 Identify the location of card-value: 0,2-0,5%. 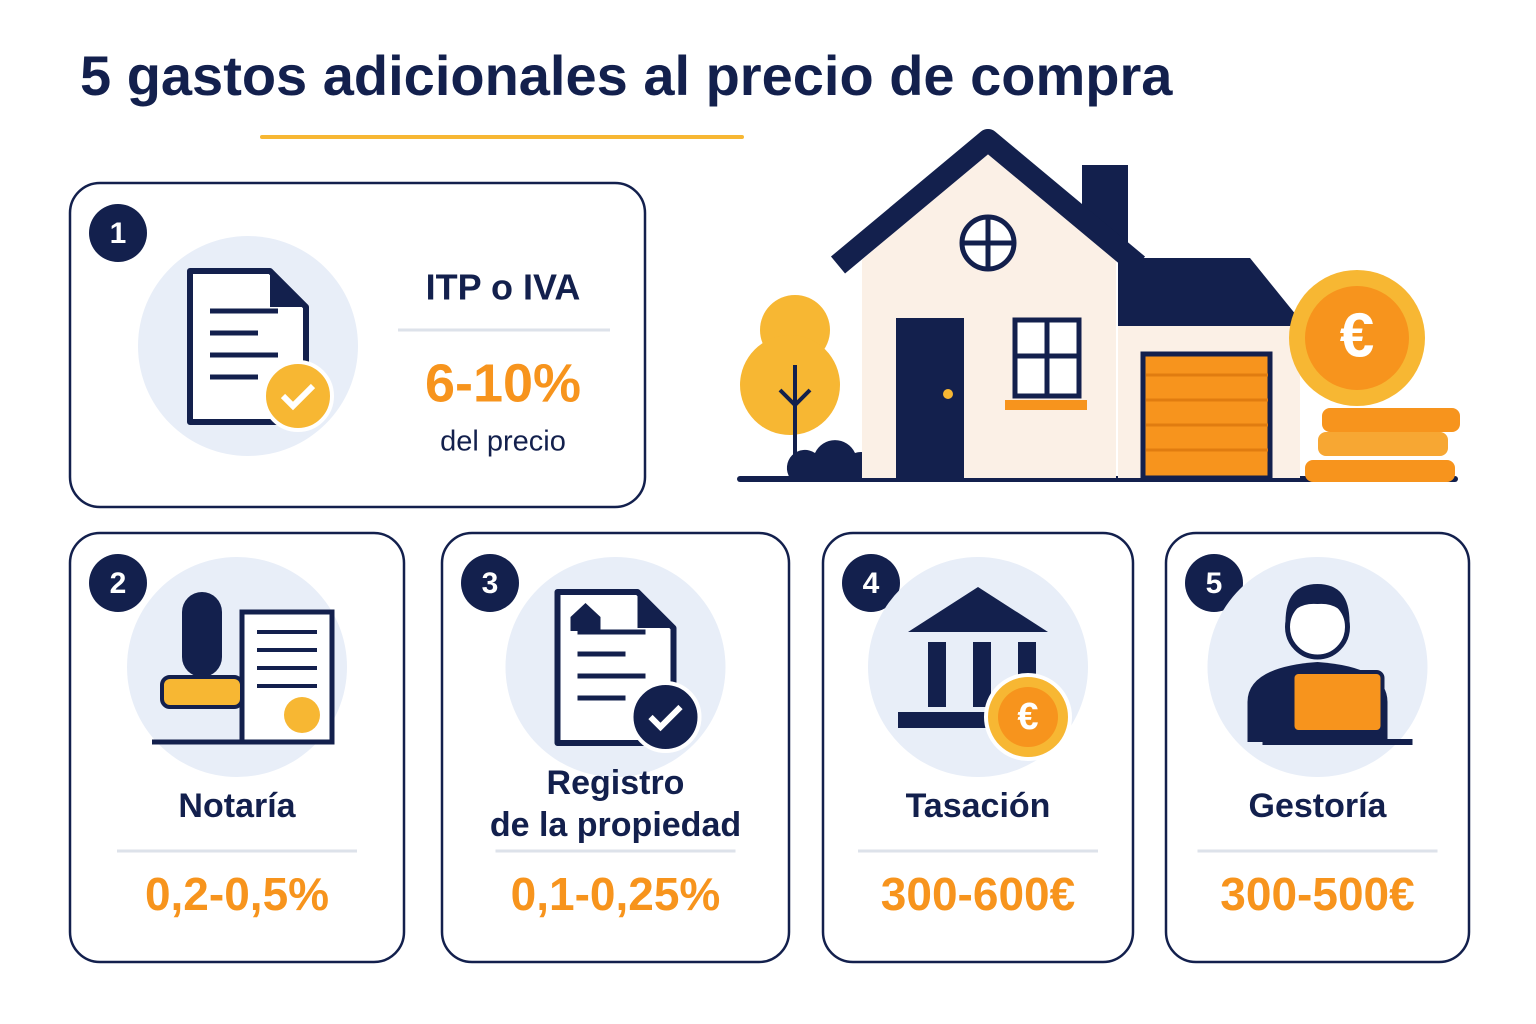
(237, 894).